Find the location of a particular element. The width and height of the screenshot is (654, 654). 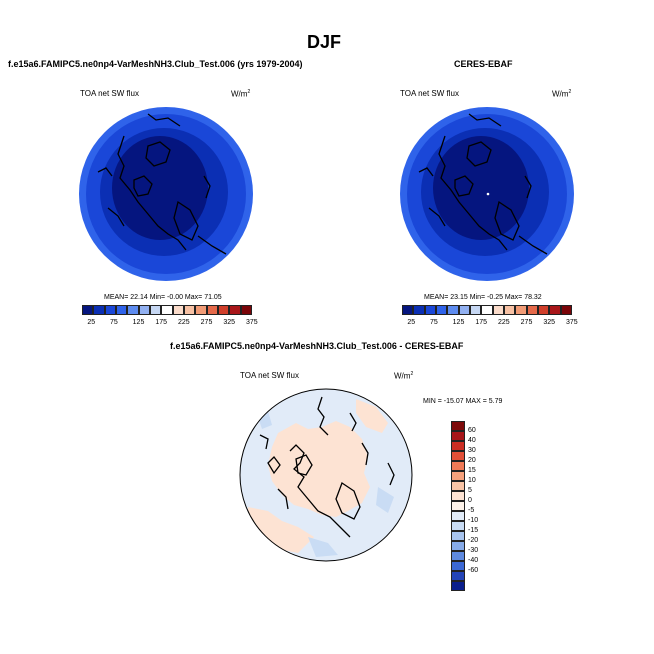

model-colorbar-tick-label: 375 is located at coordinates (252, 322).